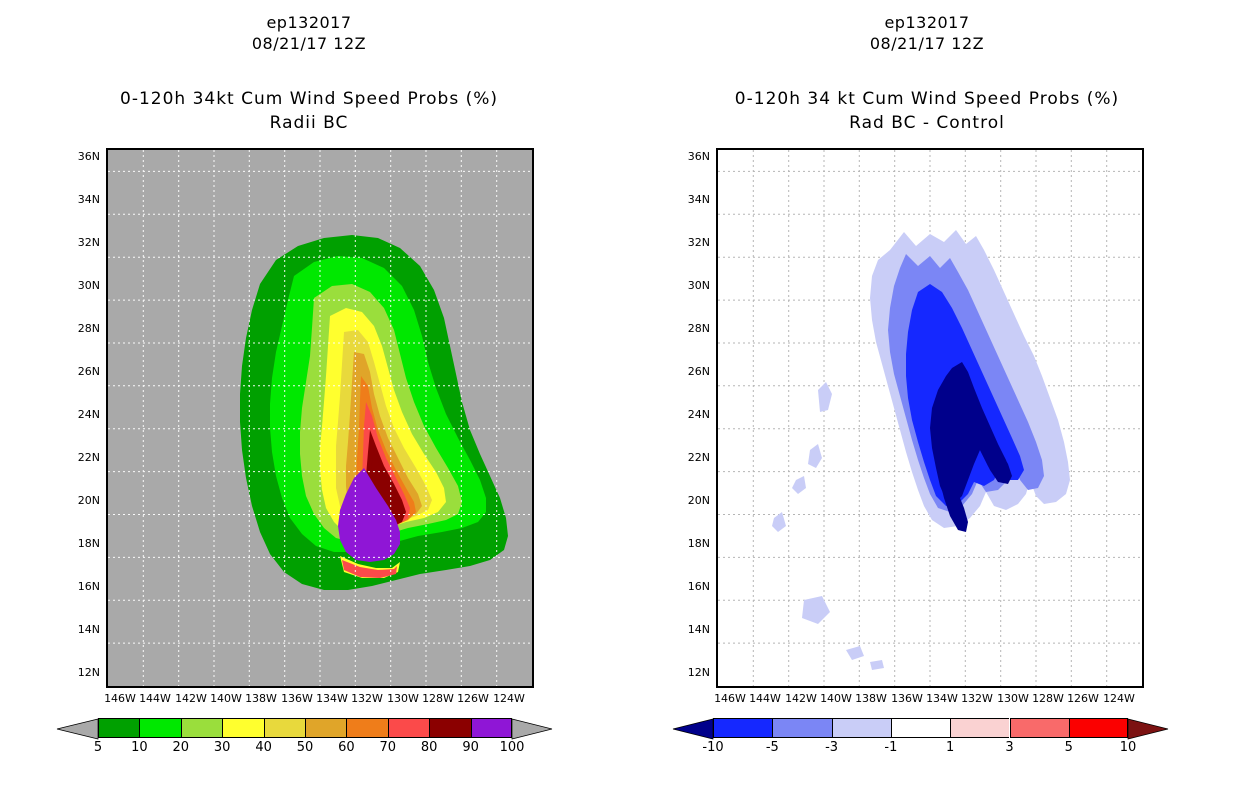 The image size is (1236, 800). What do you see at coordinates (309, 123) in the screenshot?
I see `chart-subtitle-left: Radii BC` at bounding box center [309, 123].